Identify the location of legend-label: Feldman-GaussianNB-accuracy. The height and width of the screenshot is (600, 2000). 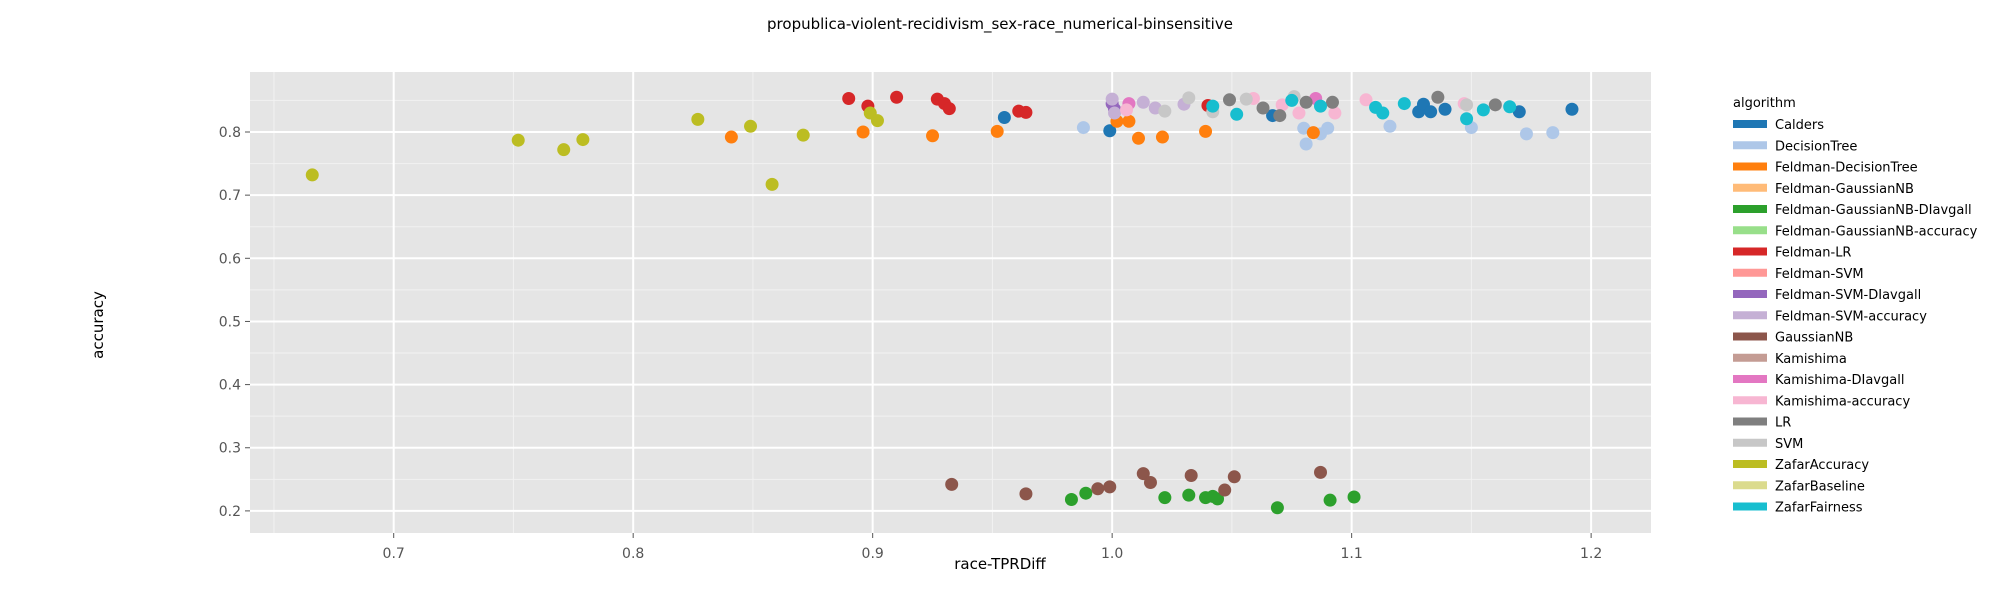
(1876, 231).